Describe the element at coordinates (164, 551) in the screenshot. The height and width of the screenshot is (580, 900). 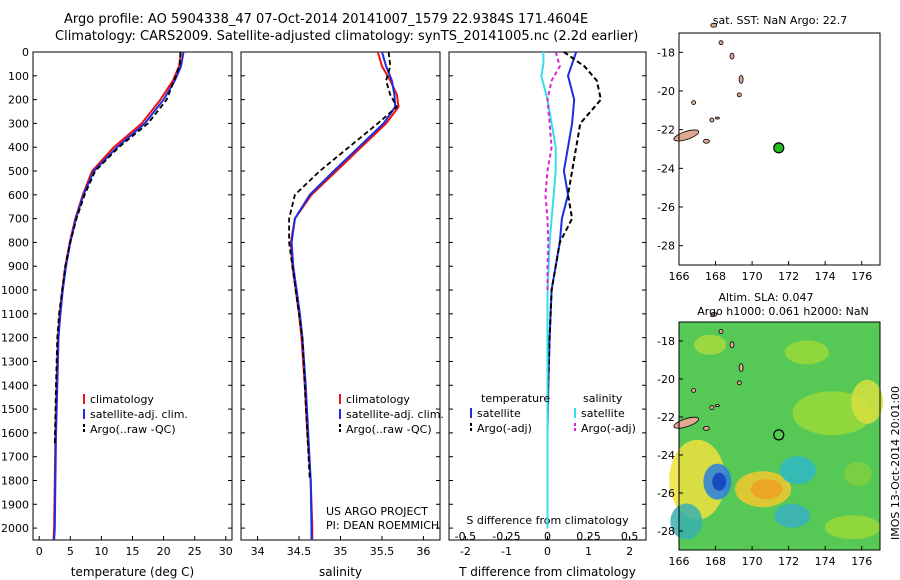
I see `temp-xtick-label: 20` at that location.